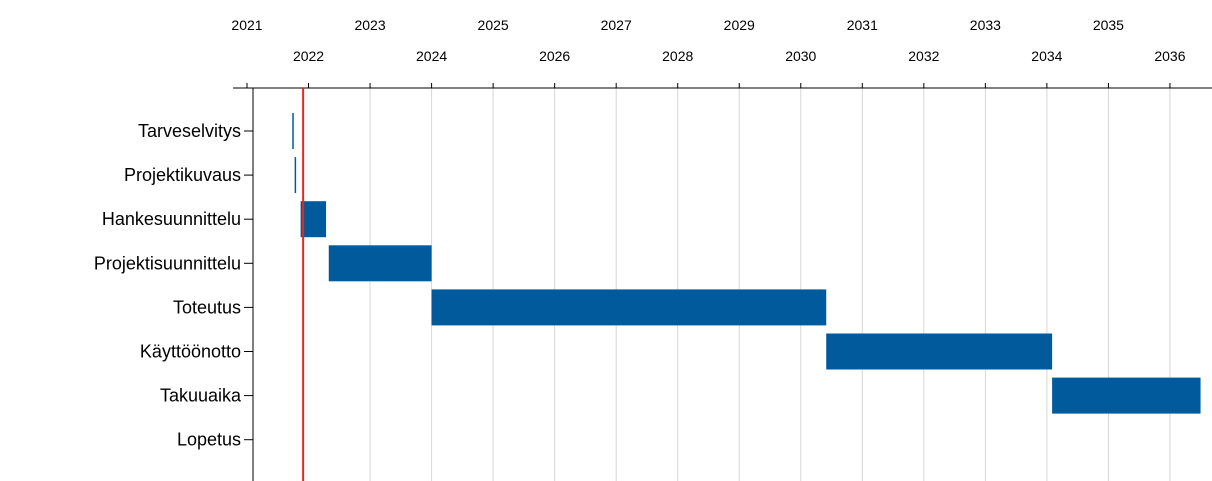 This screenshot has width=1212, height=481. Describe the element at coordinates (1169, 56) in the screenshot. I see `x-tick-label-2036: 2036` at that location.